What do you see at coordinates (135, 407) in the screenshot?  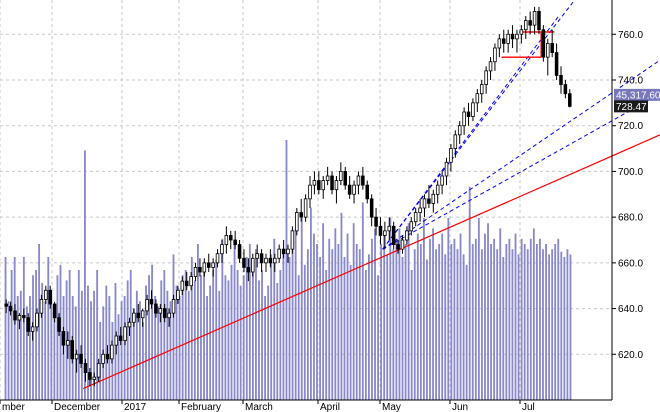 I see `x-tick-label: 2017` at bounding box center [135, 407].